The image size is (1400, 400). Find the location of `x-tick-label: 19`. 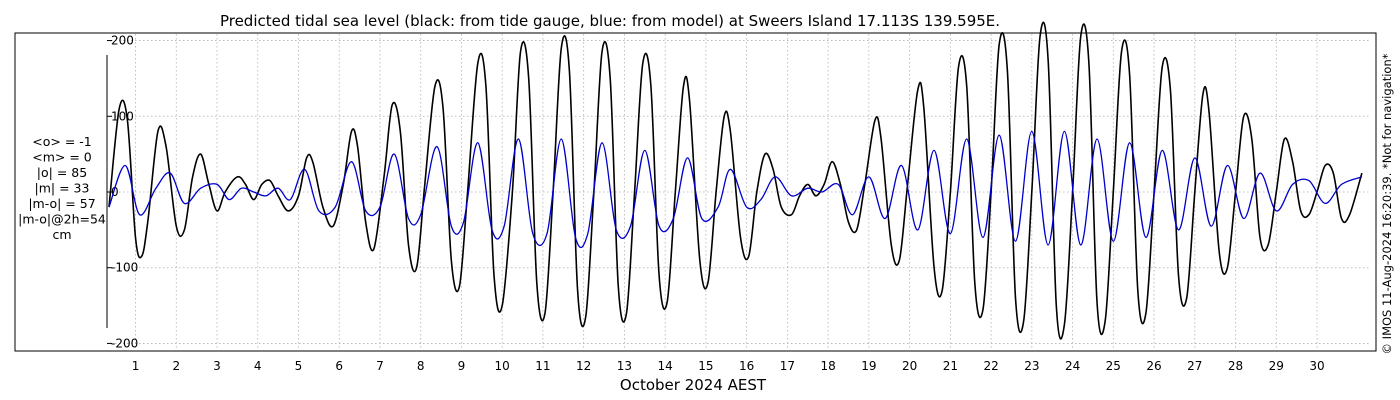

x-tick-label: 19 is located at coordinates (868, 366).